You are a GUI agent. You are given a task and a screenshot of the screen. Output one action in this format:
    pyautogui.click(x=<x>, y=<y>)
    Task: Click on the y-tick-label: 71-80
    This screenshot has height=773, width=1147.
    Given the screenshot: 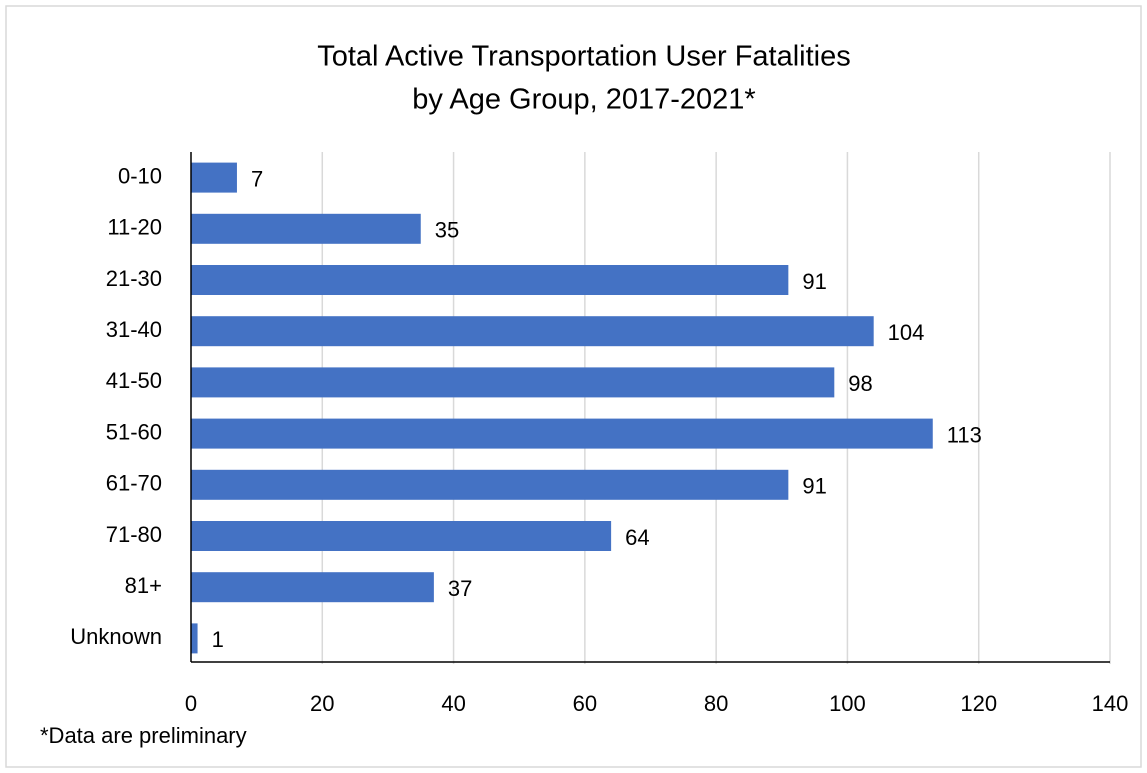 What is the action you would take?
    pyautogui.click(x=134, y=534)
    